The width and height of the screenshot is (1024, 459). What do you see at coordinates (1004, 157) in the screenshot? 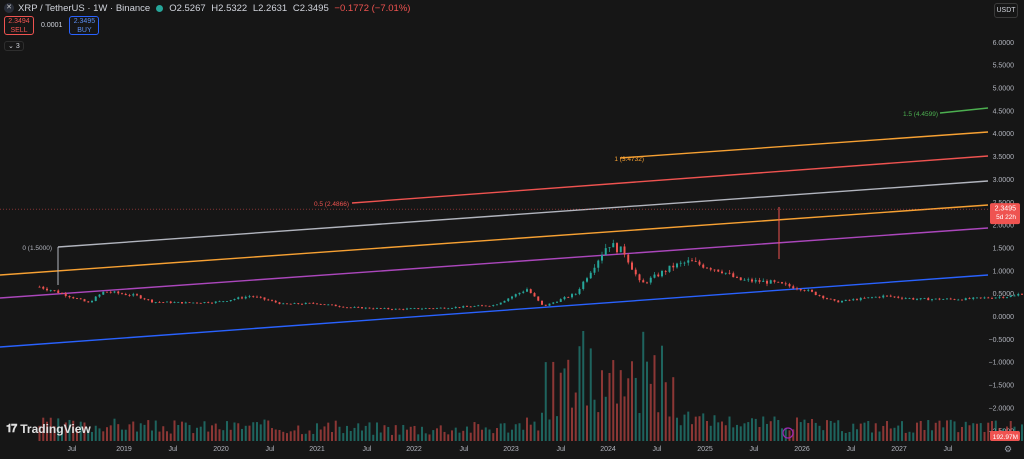
I see `y-tick-label: 3.5000` at bounding box center [1004, 157].